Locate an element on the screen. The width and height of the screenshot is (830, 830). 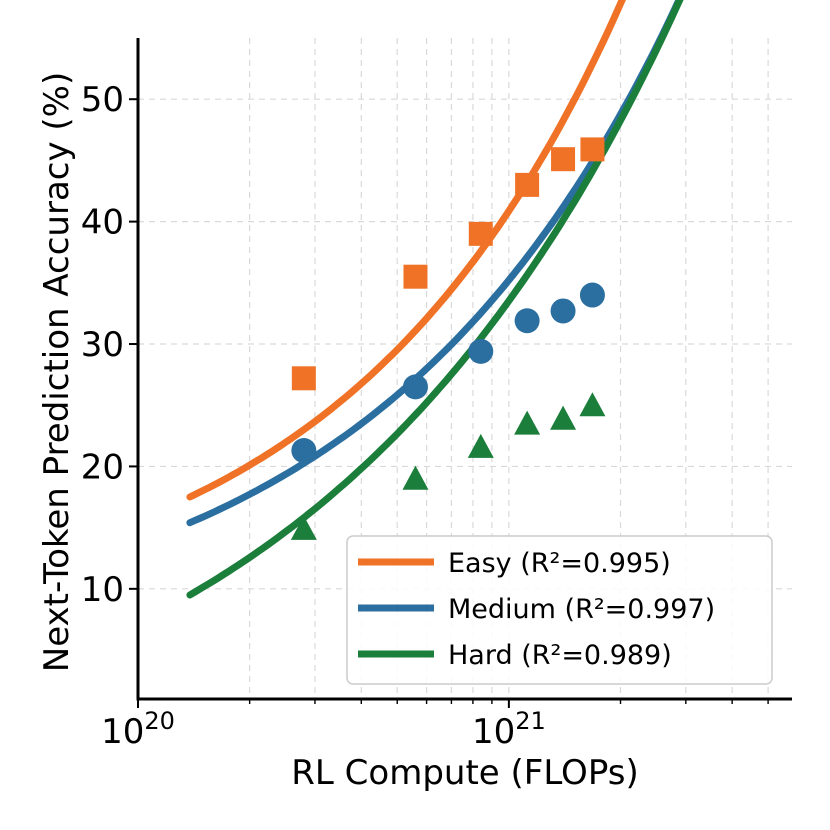
y-tick-label: 40 is located at coordinates (102, 223).